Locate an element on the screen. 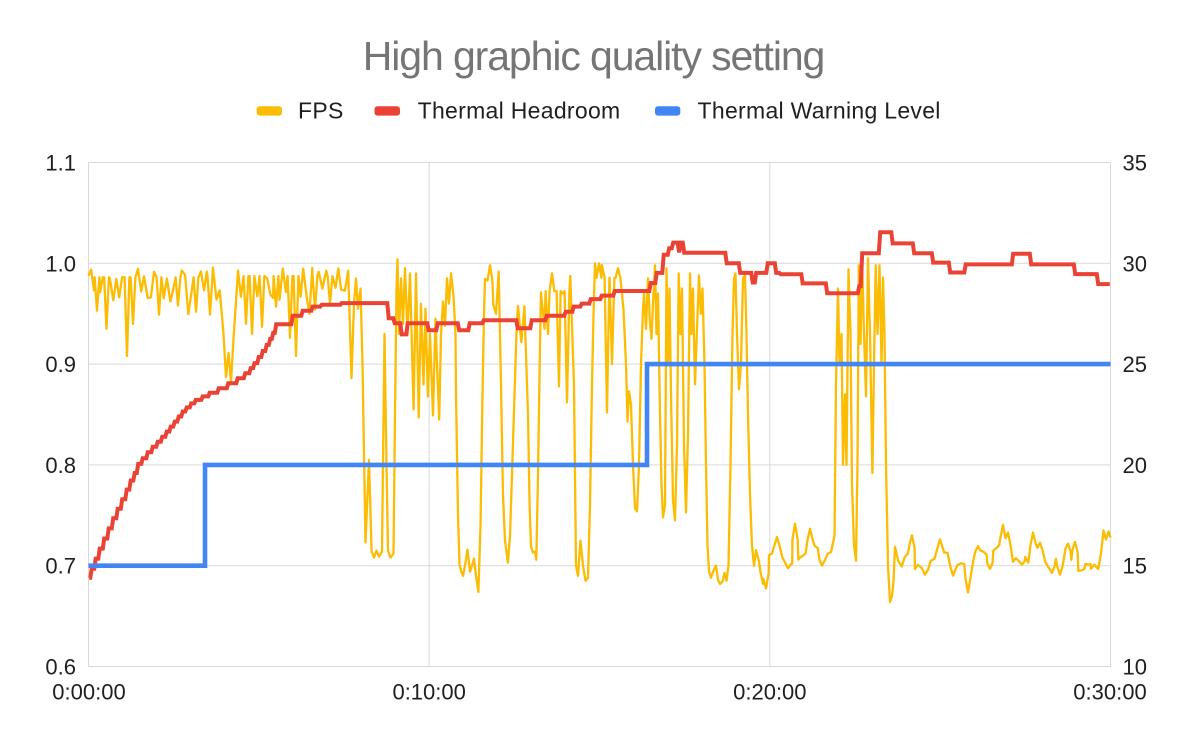 This screenshot has height=747, width=1200. svg-text: 0.9 is located at coordinates (60, 364).